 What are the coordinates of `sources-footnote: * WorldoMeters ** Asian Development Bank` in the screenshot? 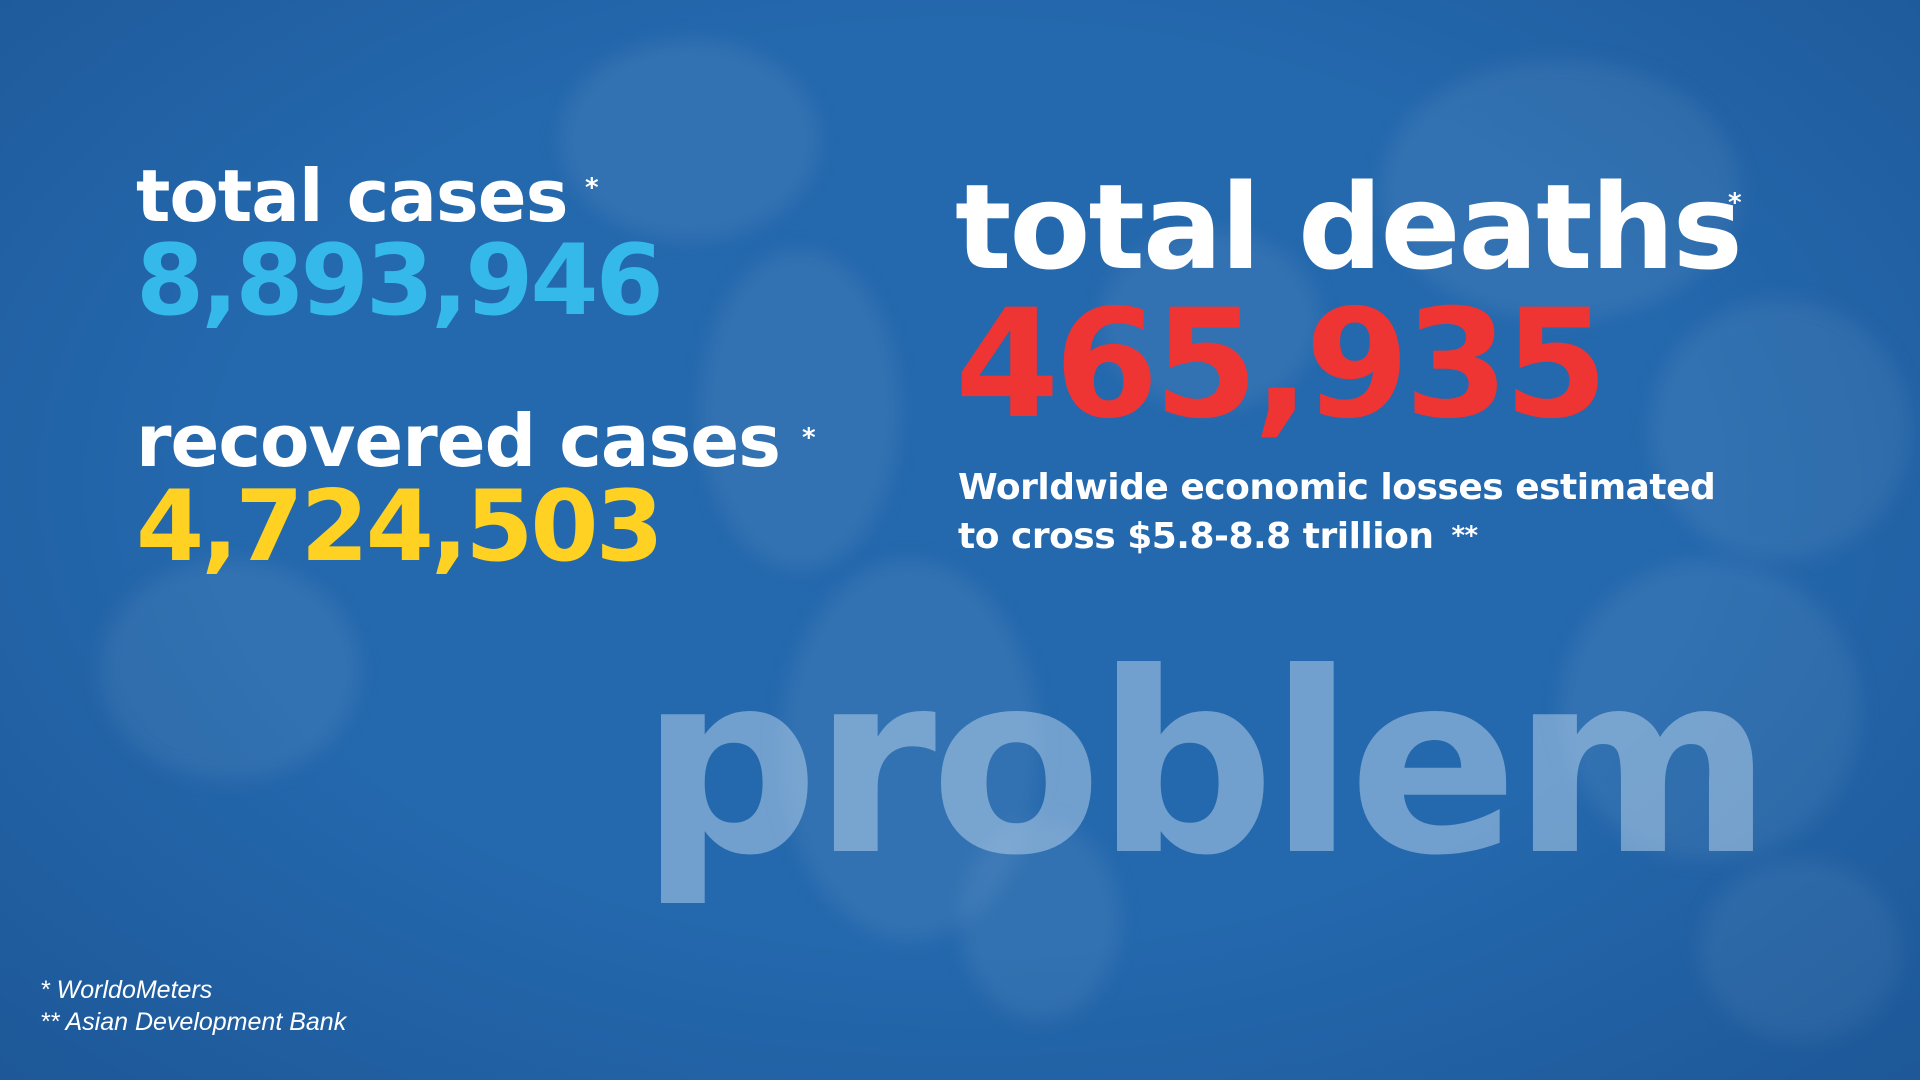 It's located at (193, 1006).